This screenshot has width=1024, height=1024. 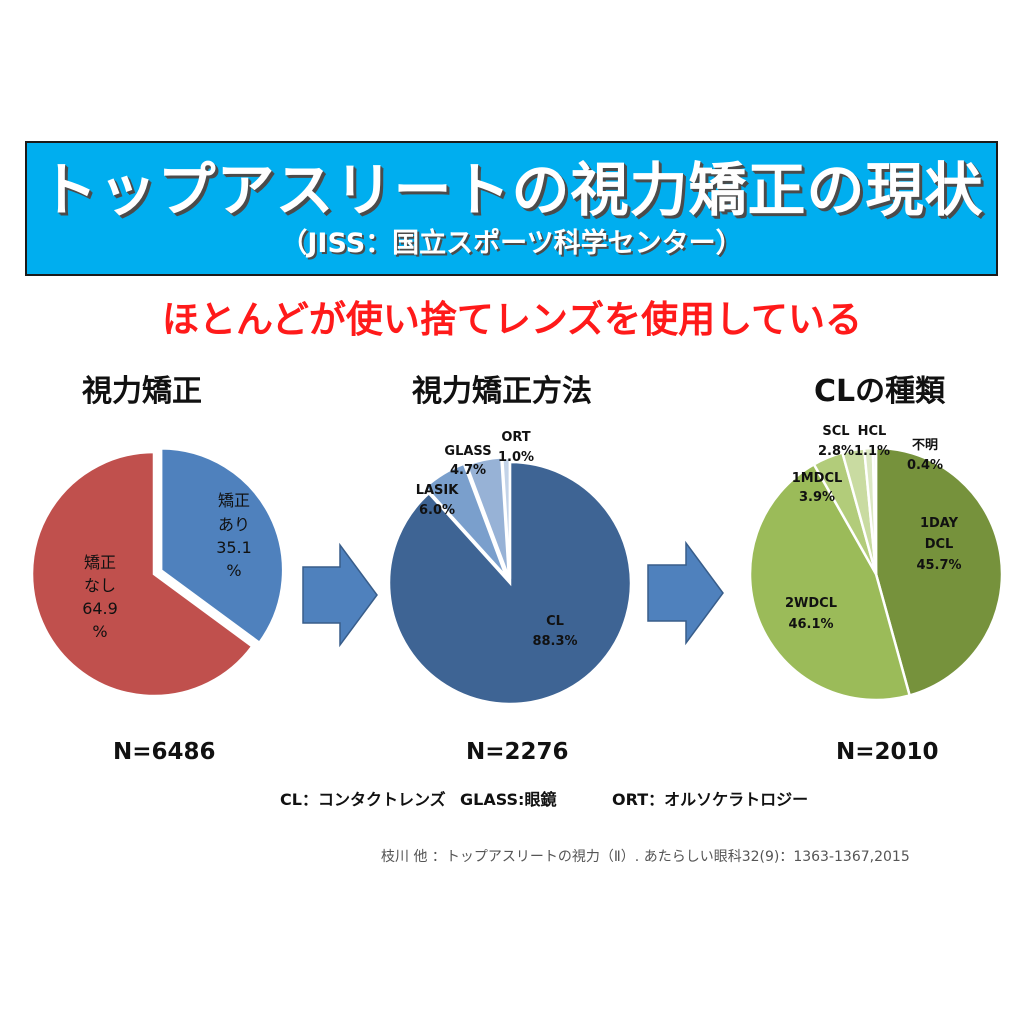 I want to click on pie2-label-lasik: LASIK, so click(x=438, y=490).